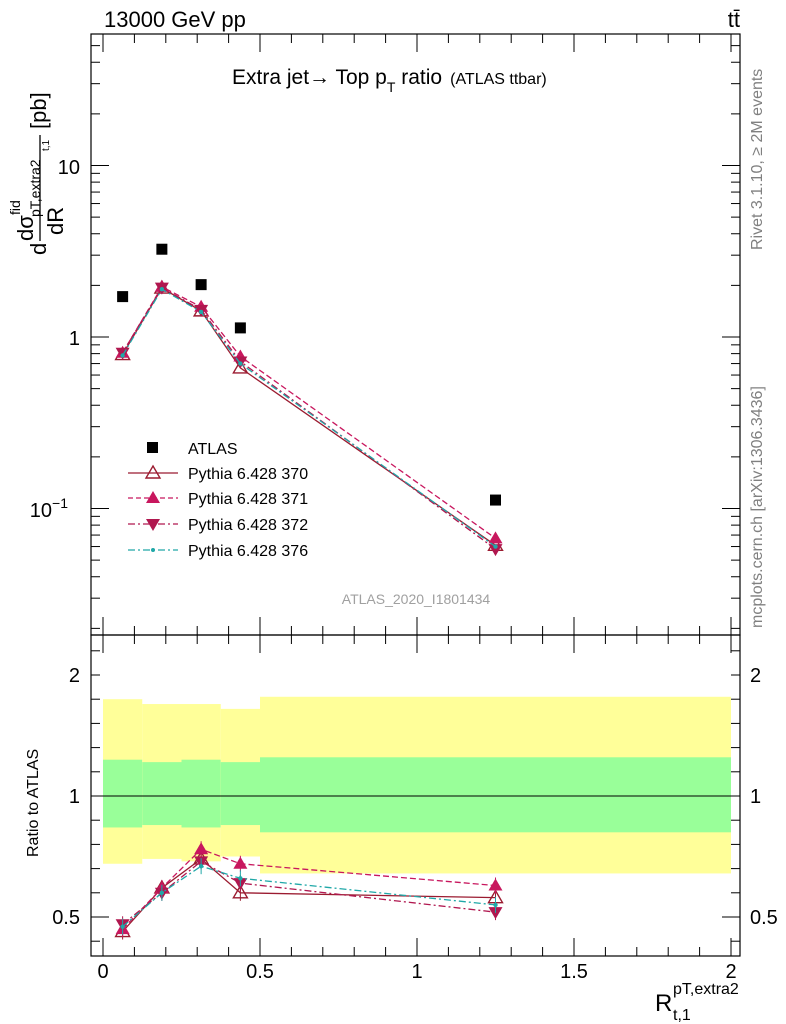 This screenshot has width=786, height=1024. What do you see at coordinates (175, 19) in the screenshot?
I see `header-energy-label: 13000 GeV pp` at bounding box center [175, 19].